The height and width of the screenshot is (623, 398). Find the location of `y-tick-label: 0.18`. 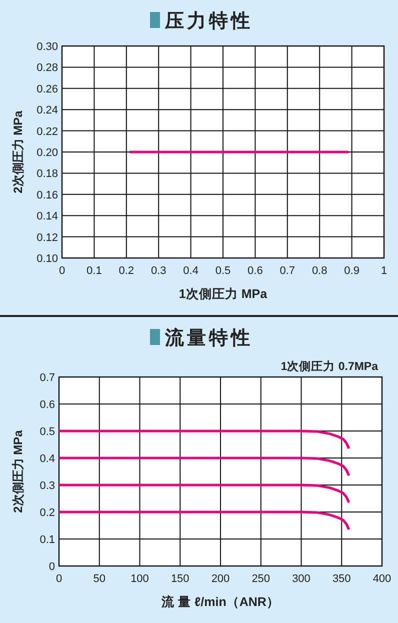

y-tick-label: 0.18 is located at coordinates (47, 174).